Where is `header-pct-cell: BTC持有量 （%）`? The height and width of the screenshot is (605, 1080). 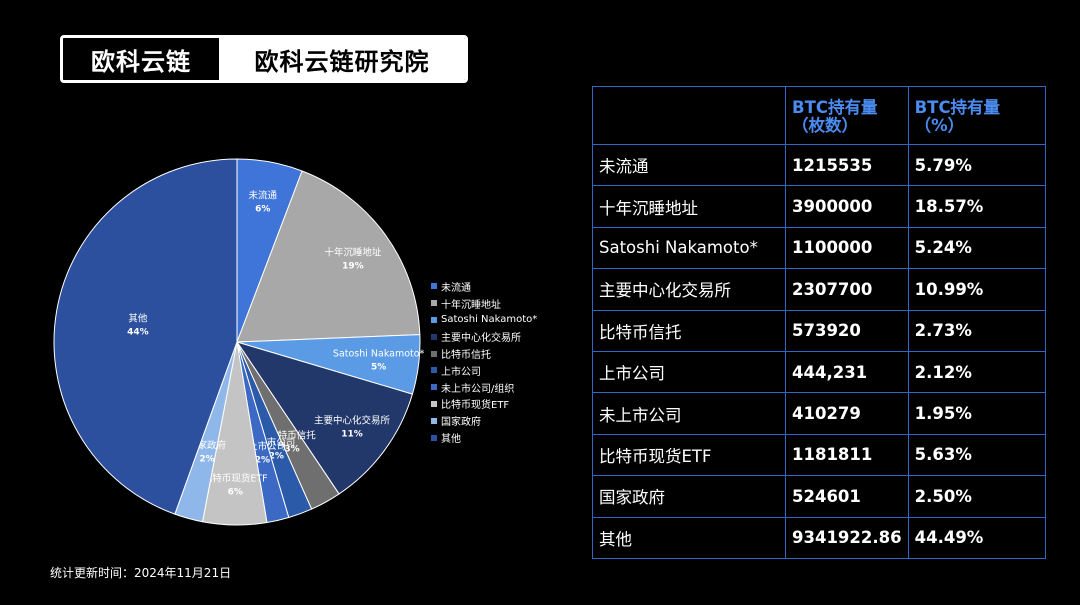 header-pct-cell: BTC持有量 （%） is located at coordinates (977, 115).